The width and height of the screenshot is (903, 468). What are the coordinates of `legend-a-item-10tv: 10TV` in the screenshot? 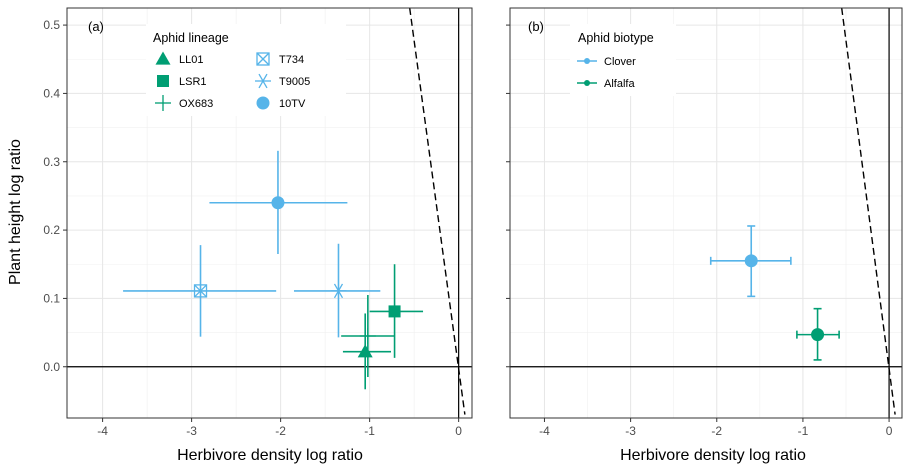 It's located at (281, 103).